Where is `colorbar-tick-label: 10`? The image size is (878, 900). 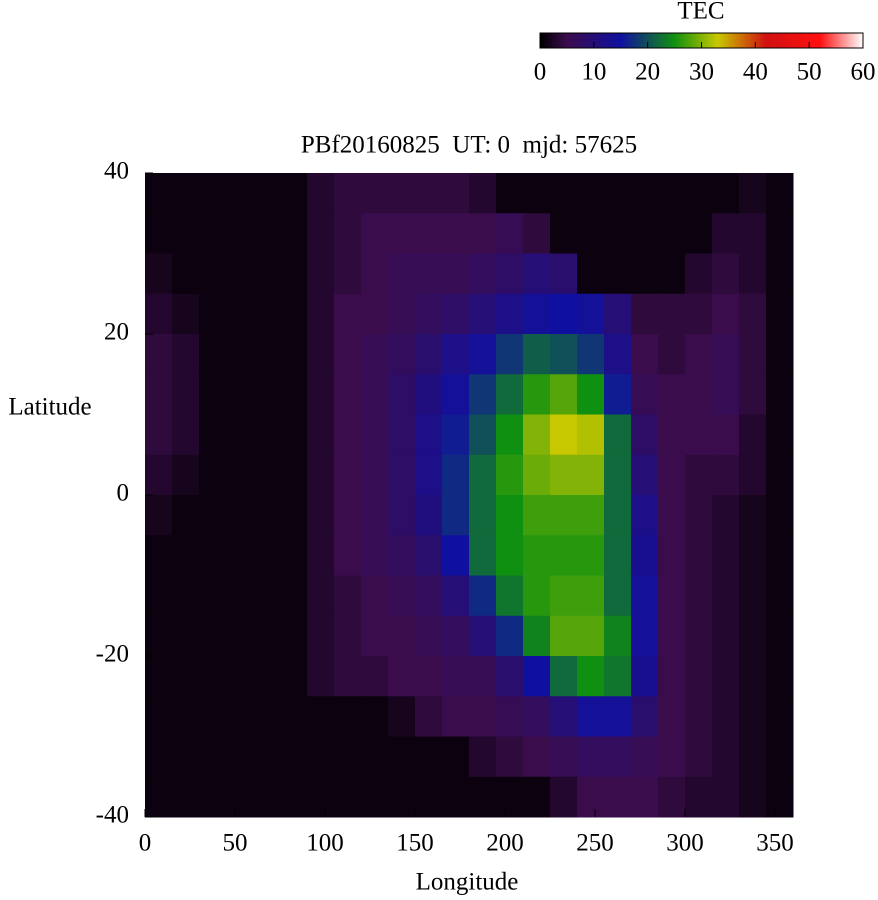
colorbar-tick-label: 10 is located at coordinates (593, 72).